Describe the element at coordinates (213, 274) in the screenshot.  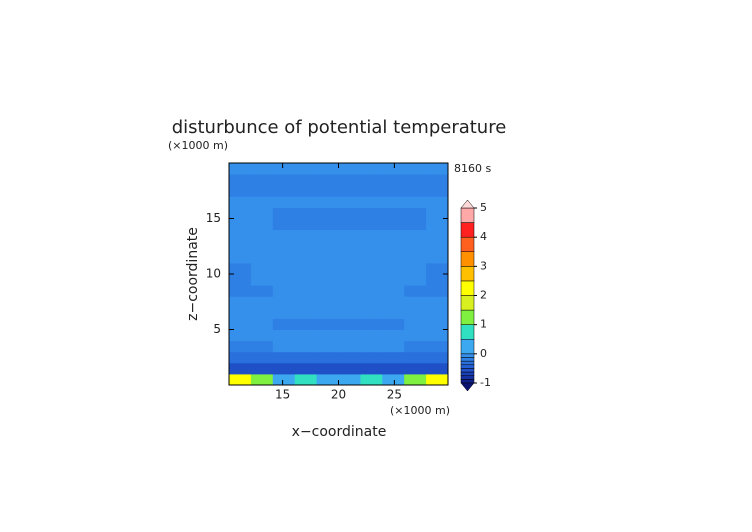
I see `y-tick-label: 10` at that location.